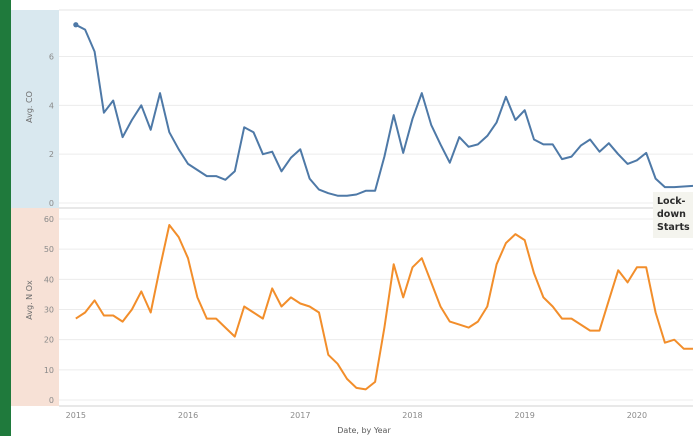  Describe the element at coordinates (5, 218) in the screenshot. I see `left-accent-bar` at that location.